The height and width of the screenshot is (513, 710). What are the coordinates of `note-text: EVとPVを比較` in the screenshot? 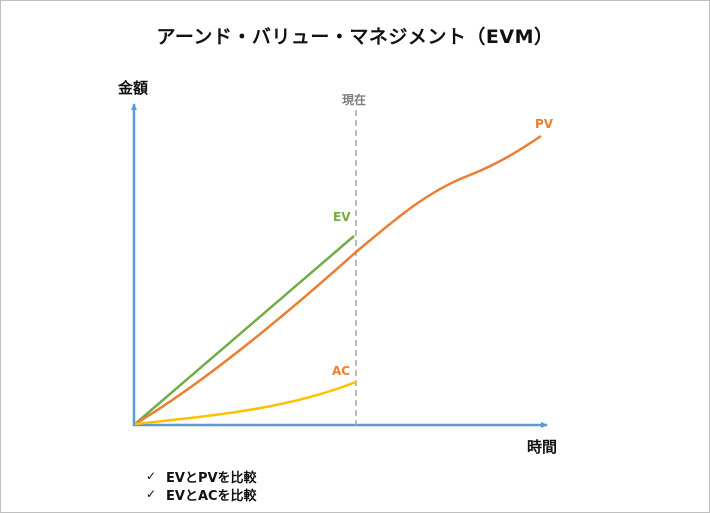 It's located at (211, 478).